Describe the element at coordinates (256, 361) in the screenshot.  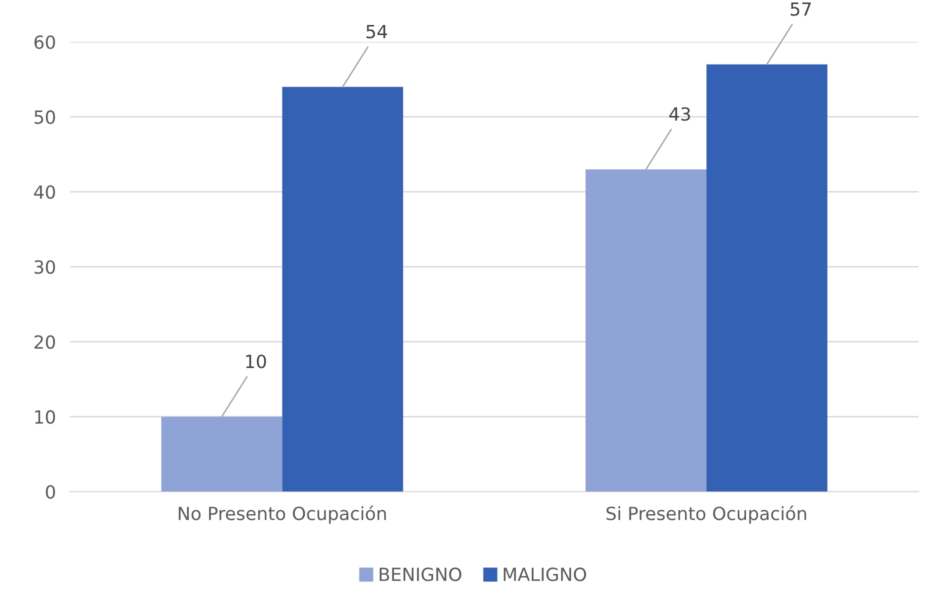
I see `data-label: 10` at that location.